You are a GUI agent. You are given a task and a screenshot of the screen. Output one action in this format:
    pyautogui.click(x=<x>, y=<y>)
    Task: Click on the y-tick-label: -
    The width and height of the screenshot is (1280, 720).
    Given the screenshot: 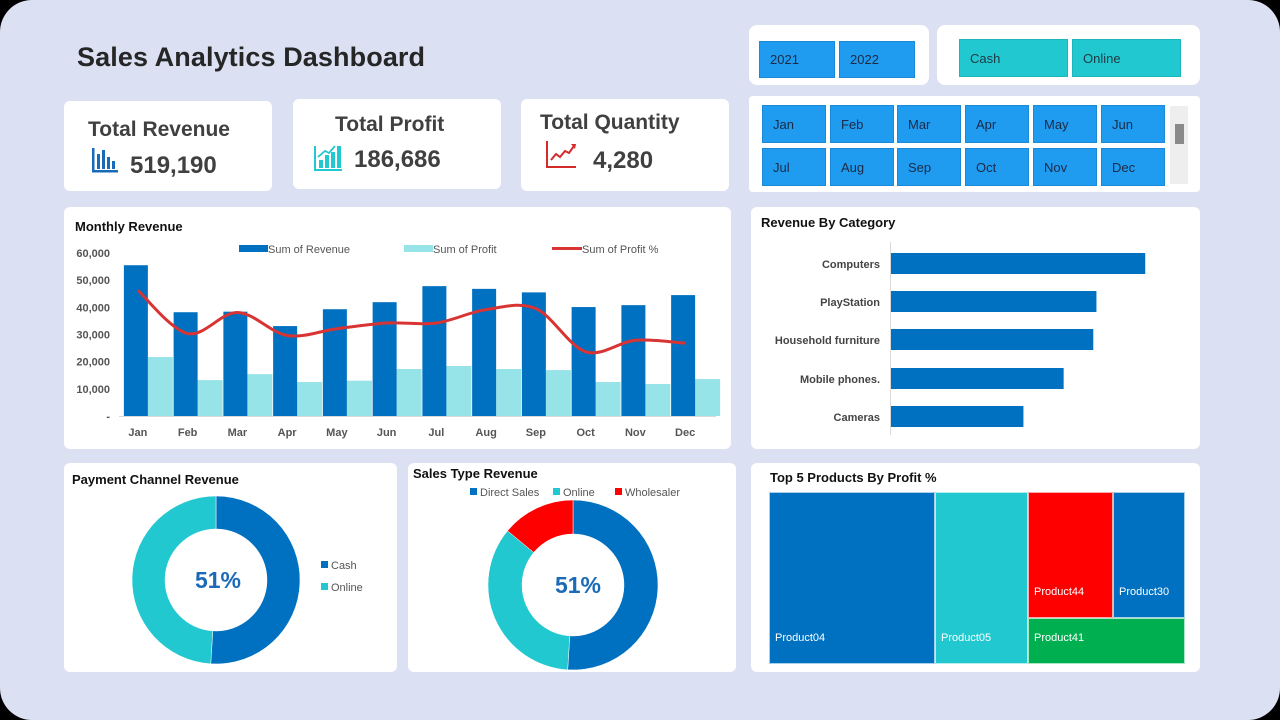 What is the action you would take?
    pyautogui.click(x=108, y=417)
    